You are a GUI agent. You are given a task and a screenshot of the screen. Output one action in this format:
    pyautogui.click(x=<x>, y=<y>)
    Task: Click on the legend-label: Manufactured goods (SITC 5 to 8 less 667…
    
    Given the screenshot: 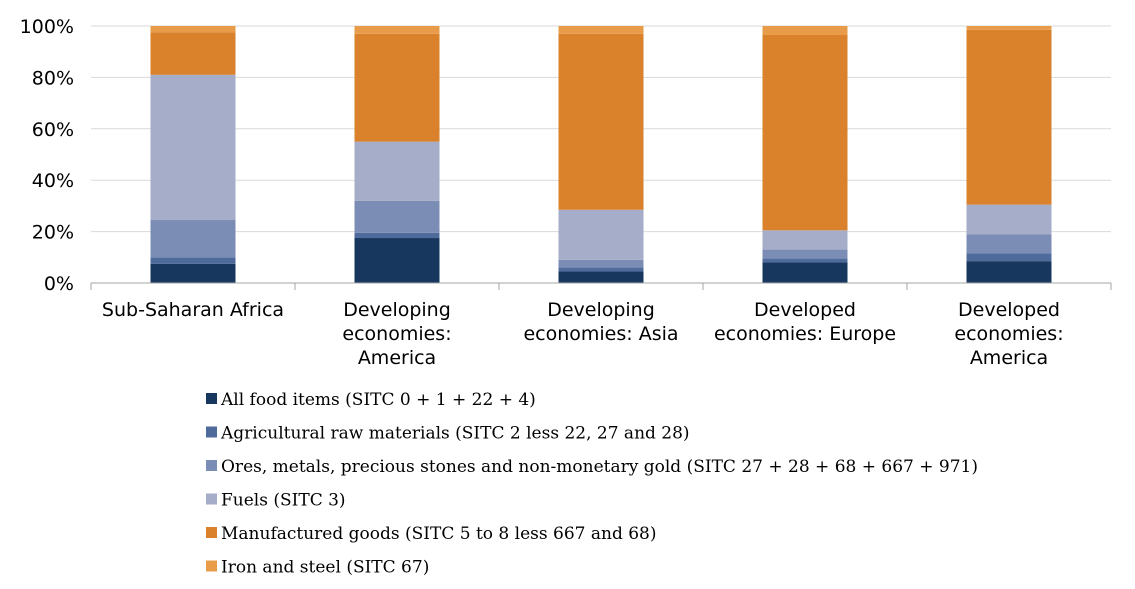 What is the action you would take?
    pyautogui.click(x=439, y=534)
    